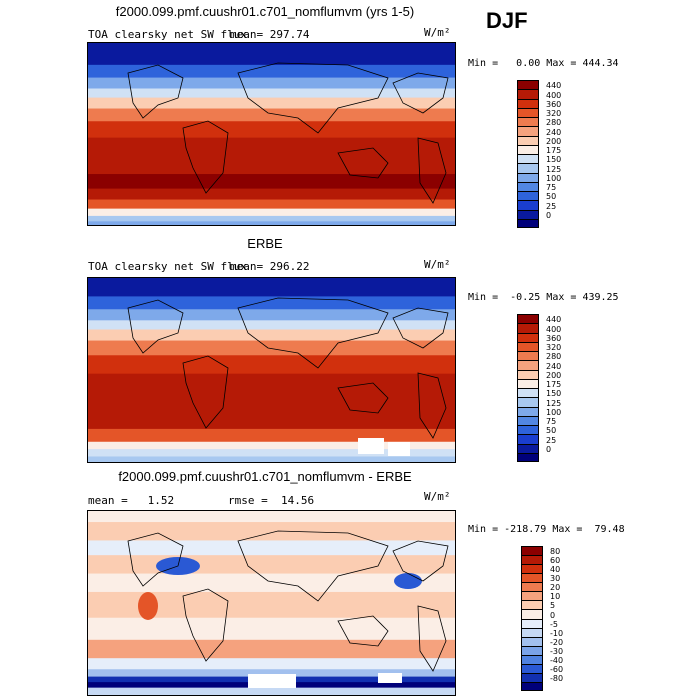 This screenshot has height=700, width=700. I want to click on panel3-colorbar, so click(532, 618).